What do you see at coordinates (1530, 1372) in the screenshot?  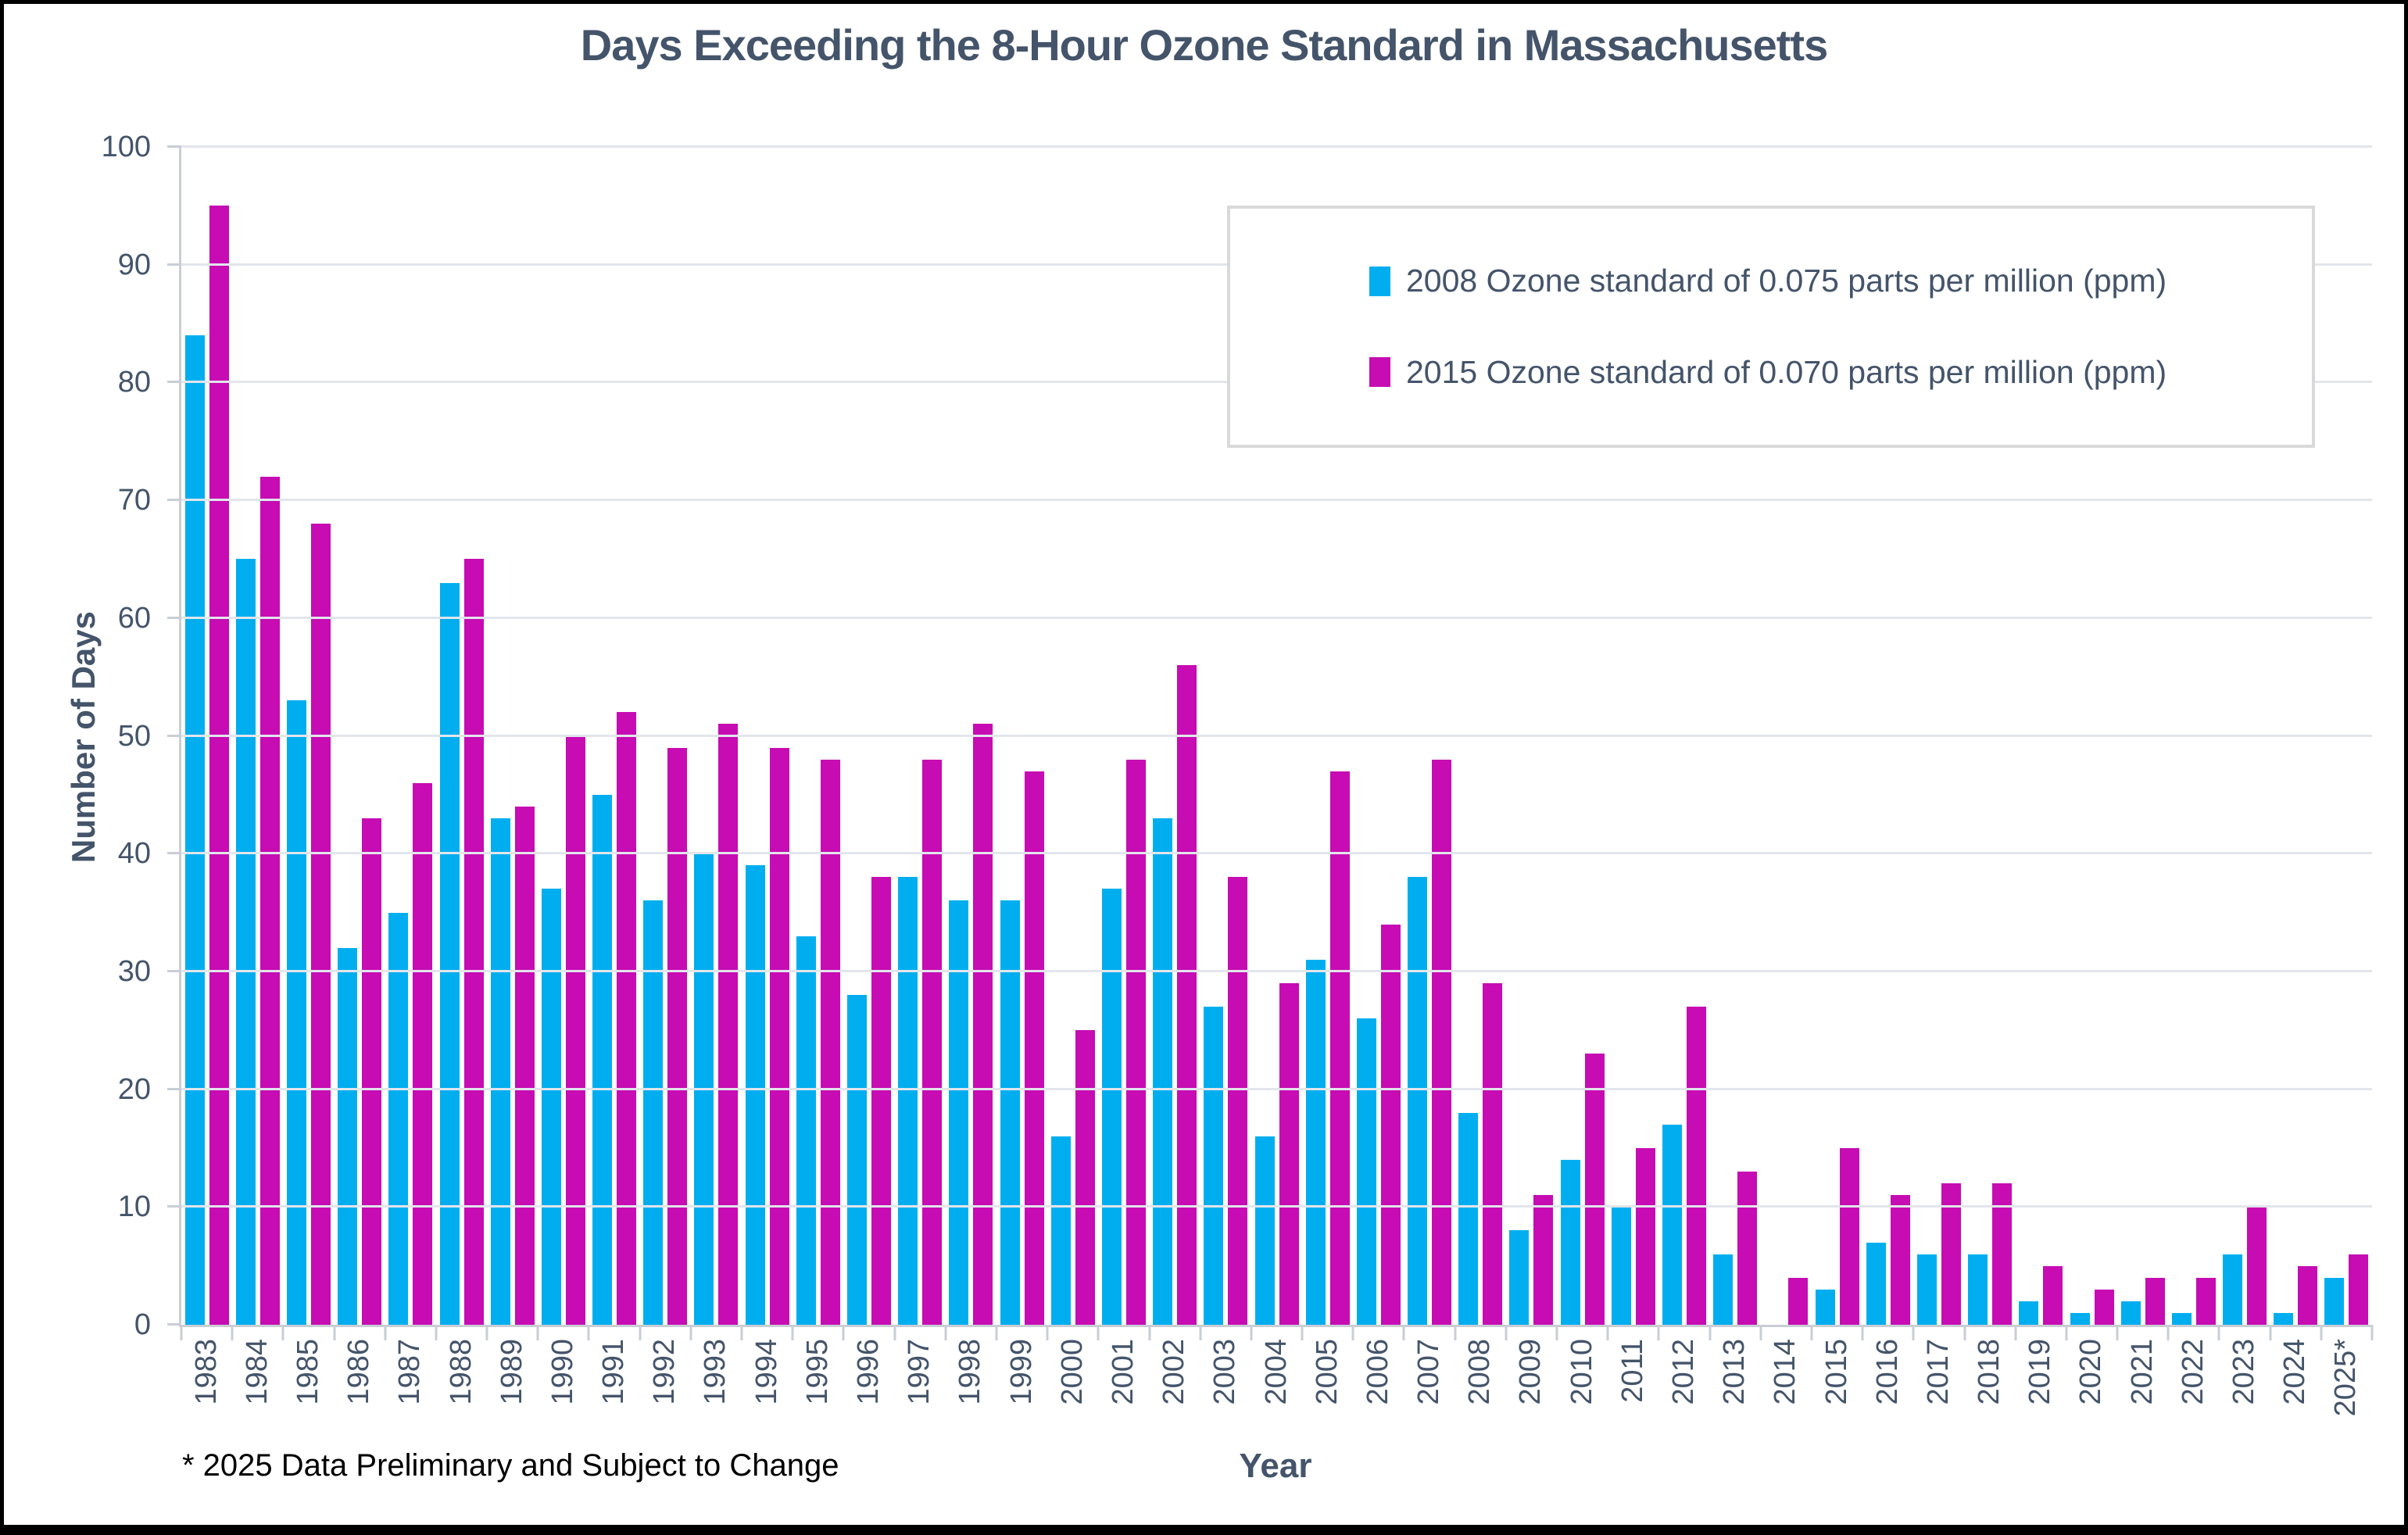 I see `x-tick-label: 2009` at bounding box center [1530, 1372].